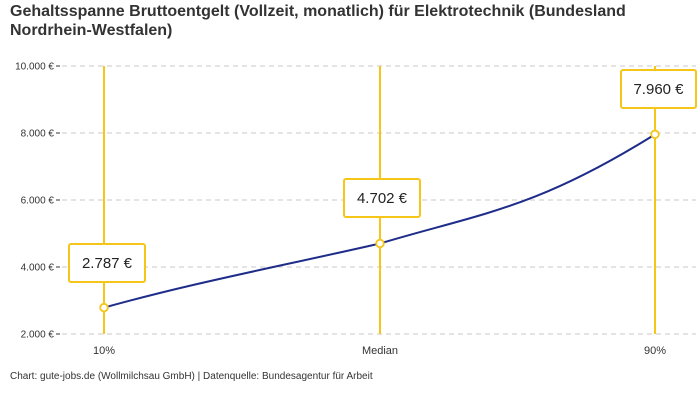 This screenshot has width=700, height=400. What do you see at coordinates (107, 263) in the screenshot?
I see `value-callout: 2.787 €` at bounding box center [107, 263].